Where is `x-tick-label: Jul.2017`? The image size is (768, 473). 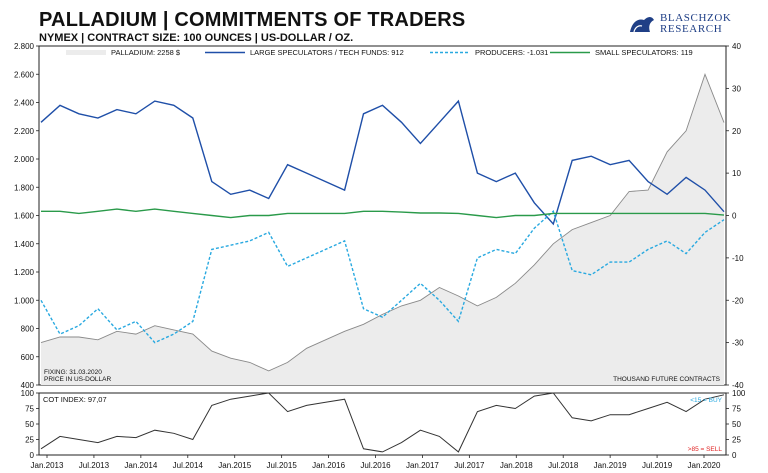 x-tick-label: Jul.2017 is located at coordinates (469, 465).